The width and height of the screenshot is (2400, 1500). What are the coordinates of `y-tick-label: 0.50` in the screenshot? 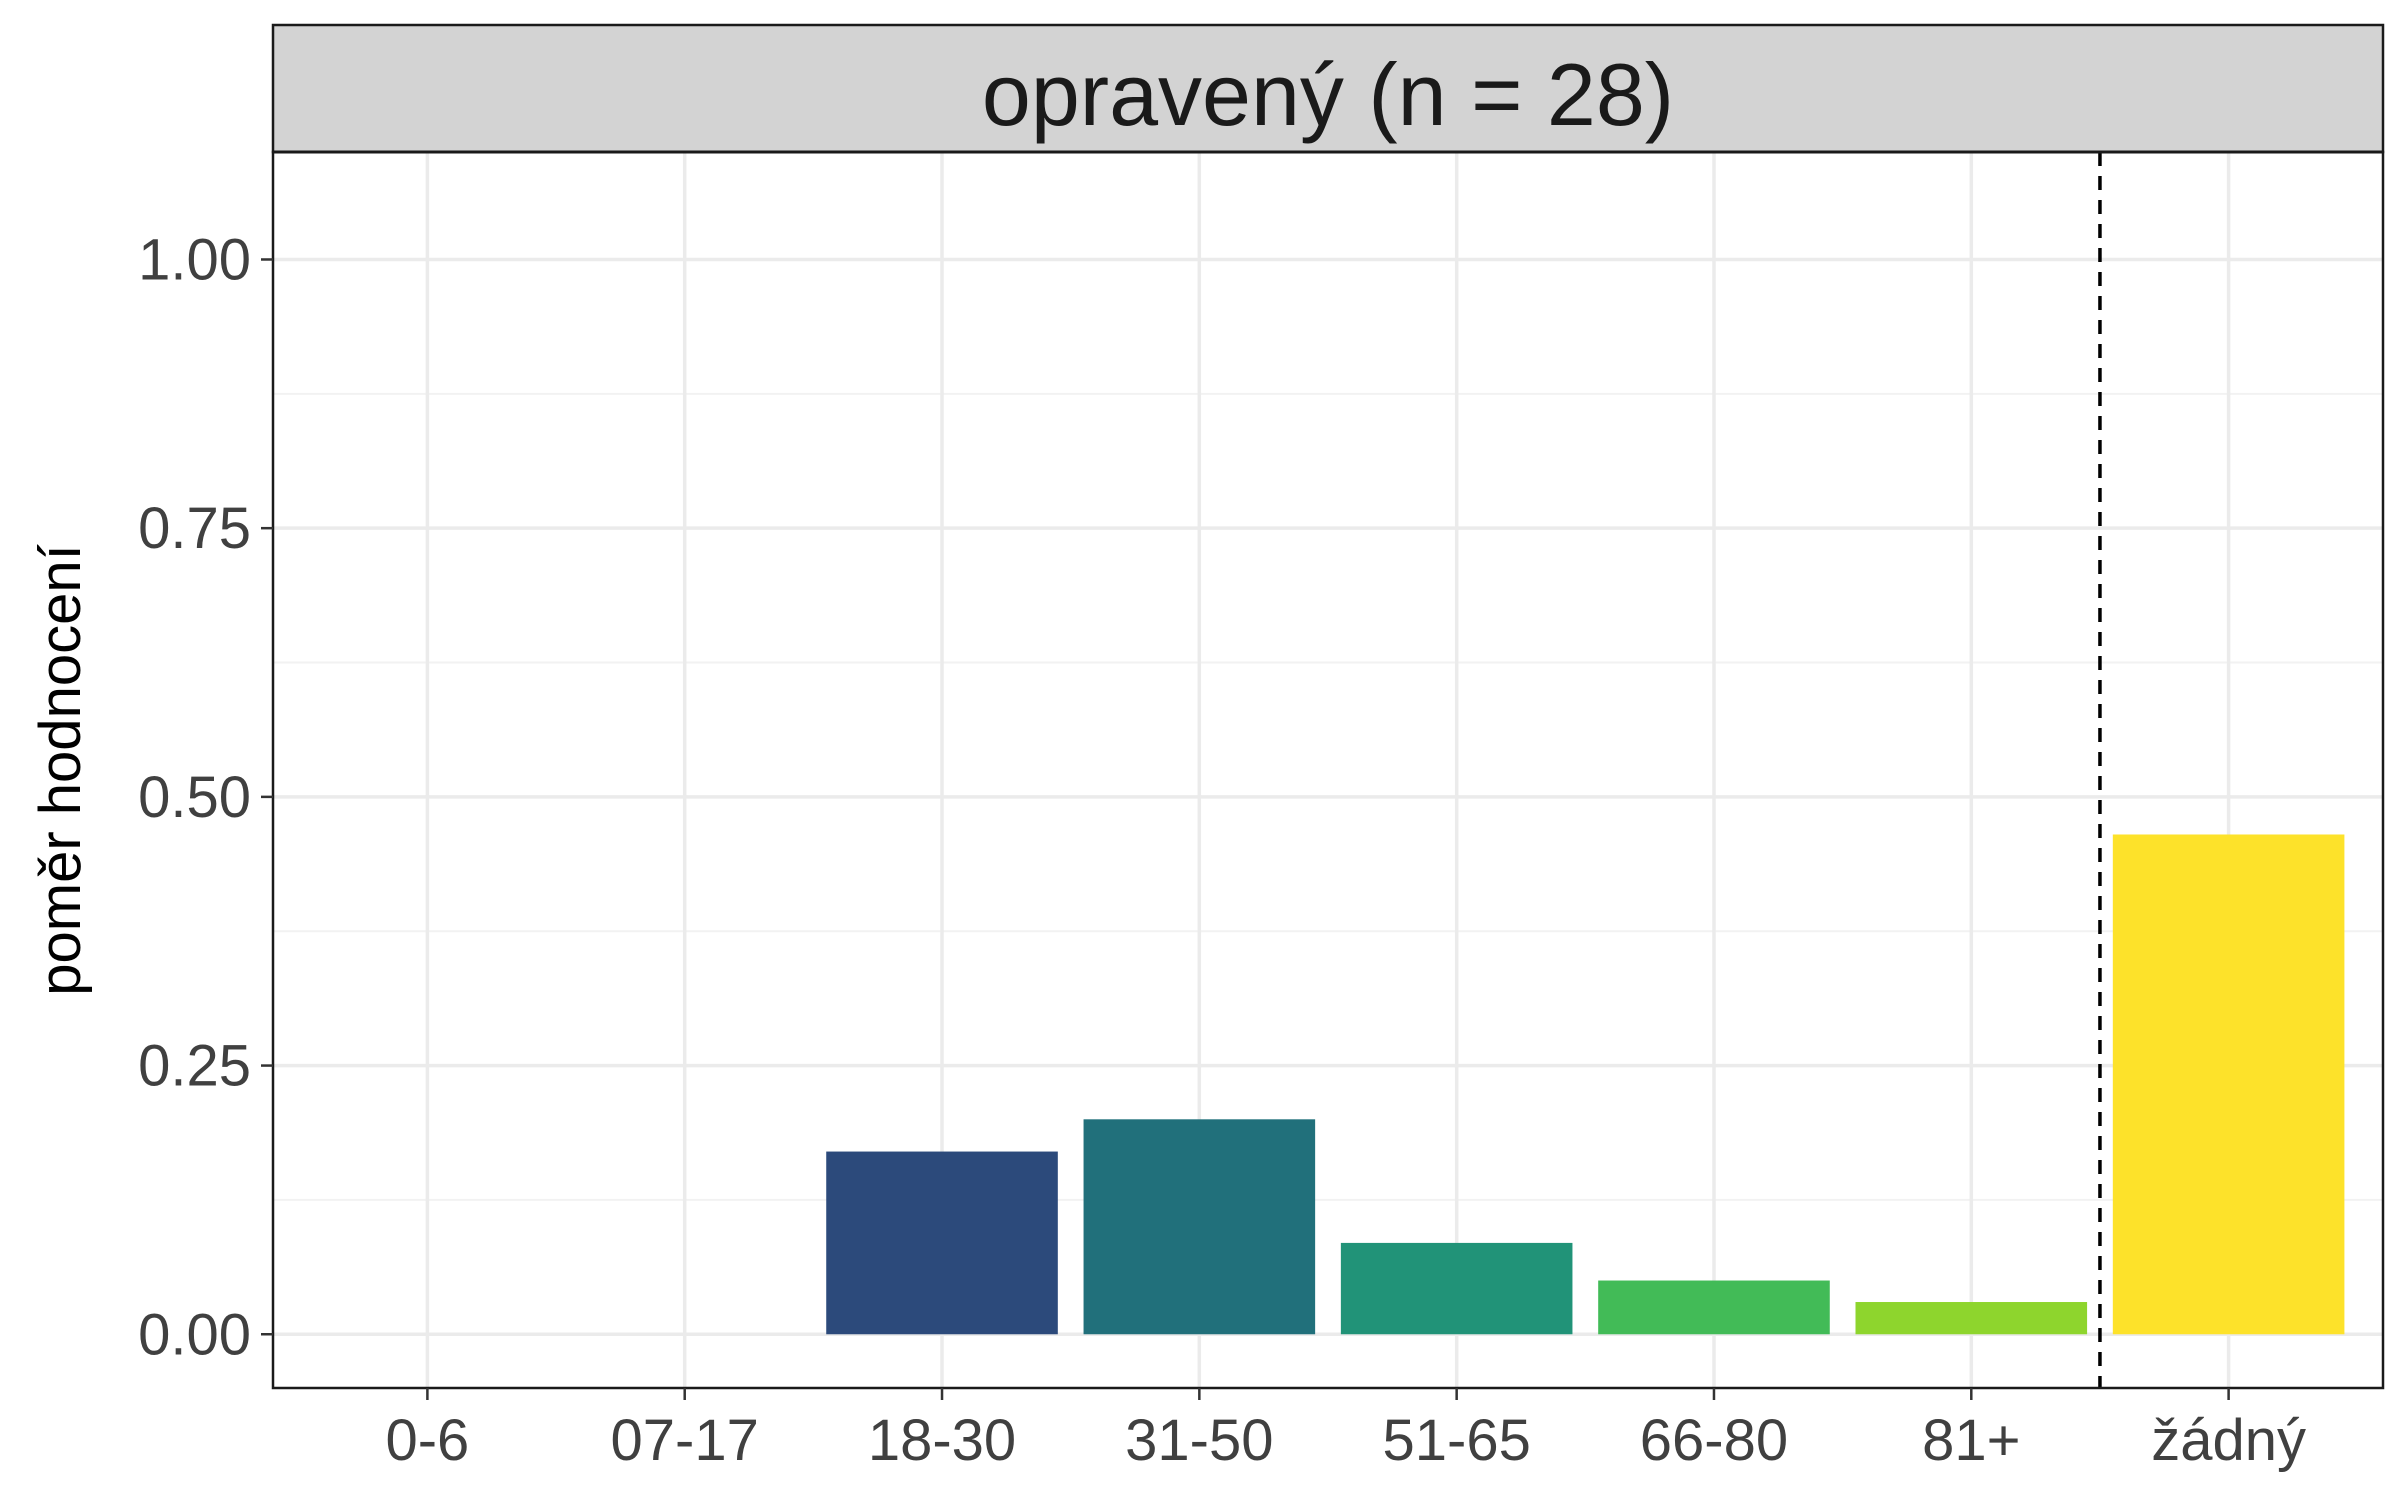 It's located at (194, 797).